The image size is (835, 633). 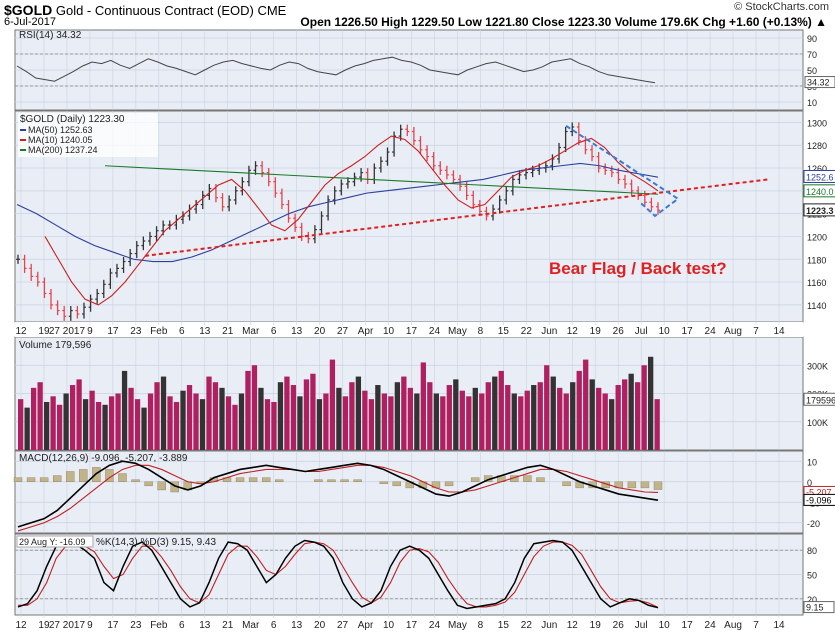 What do you see at coordinates (136, 331) in the screenshot?
I see `x-tick-label: 23` at bounding box center [136, 331].